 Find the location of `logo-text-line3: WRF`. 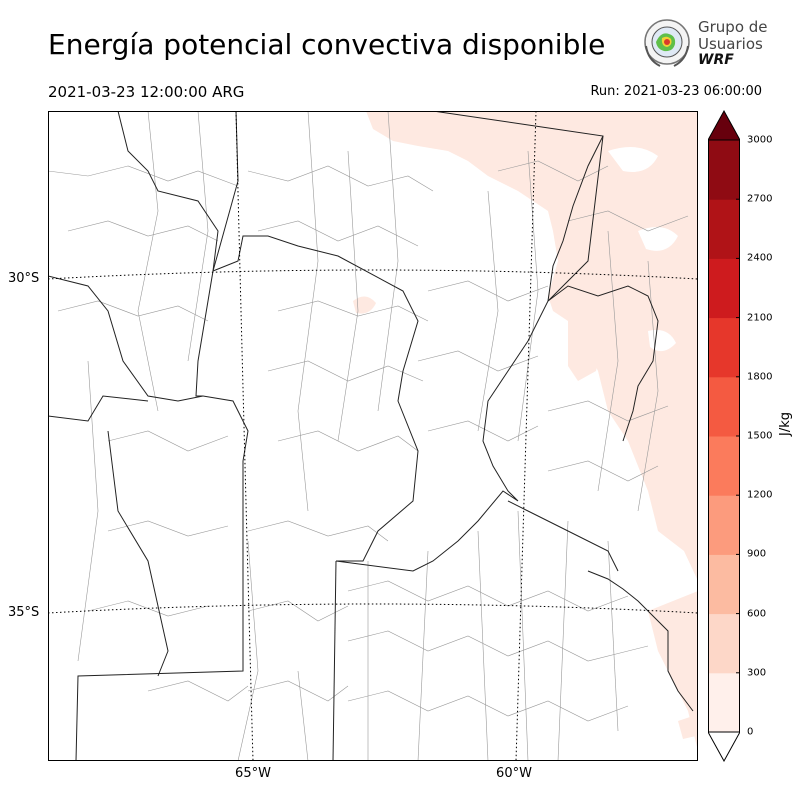

logo-text-line3: WRF is located at coordinates (716, 60).